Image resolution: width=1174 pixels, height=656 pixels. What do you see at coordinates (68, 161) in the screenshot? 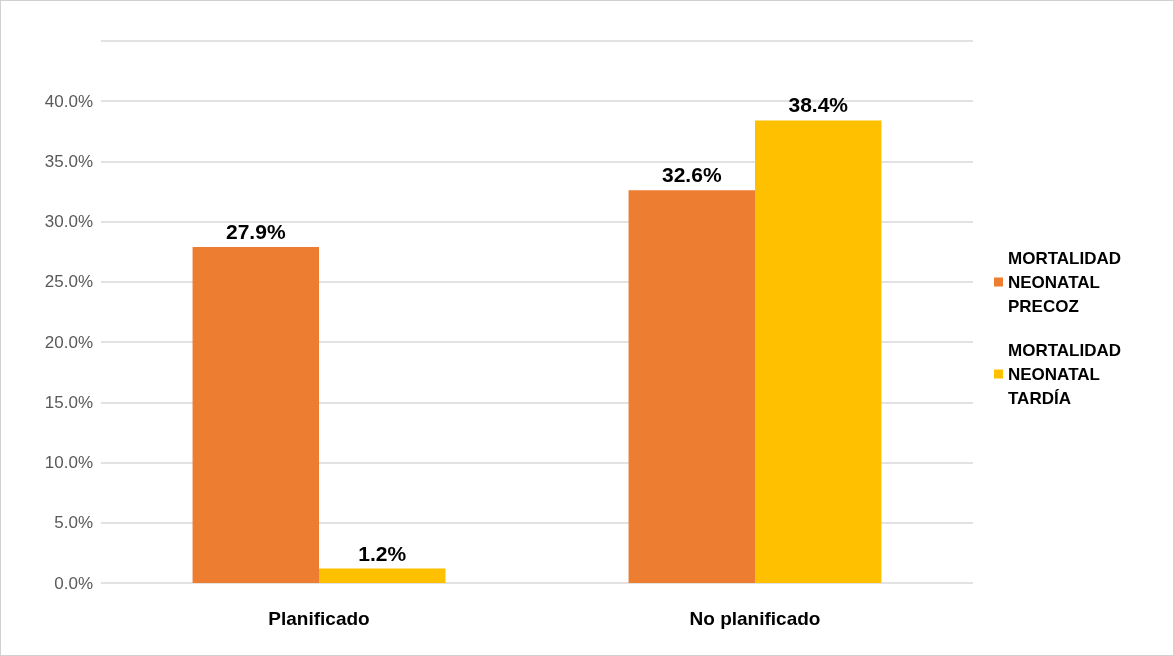
I see `y-tick-label: 35.0%` at bounding box center [68, 161].